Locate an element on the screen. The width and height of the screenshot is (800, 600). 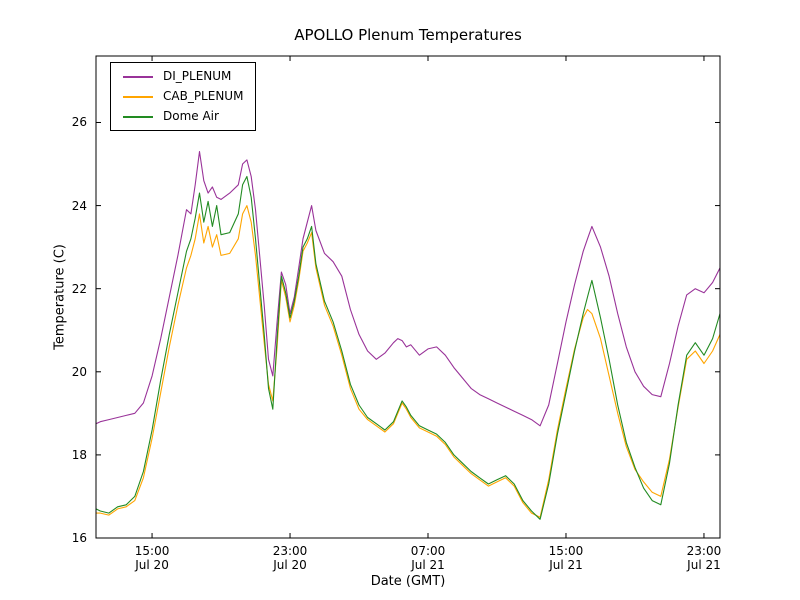
y-axis-label: Temperature (C) is located at coordinates (60, 297).